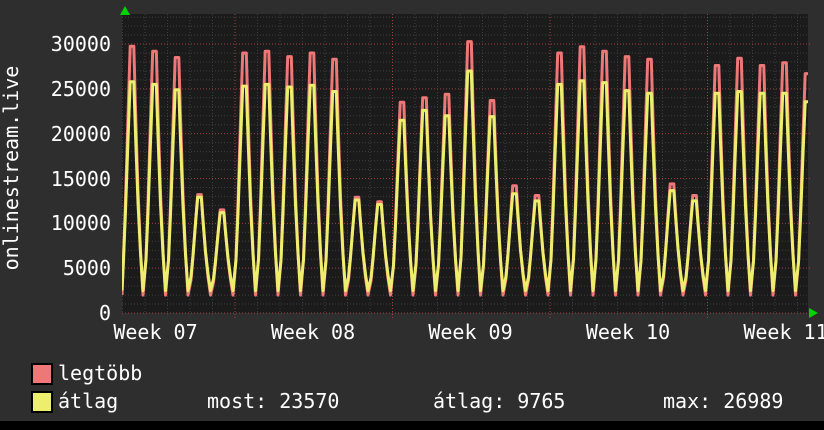 The image size is (824, 430). I want to click on legend-row-atlag: átlag, so click(421, 401).